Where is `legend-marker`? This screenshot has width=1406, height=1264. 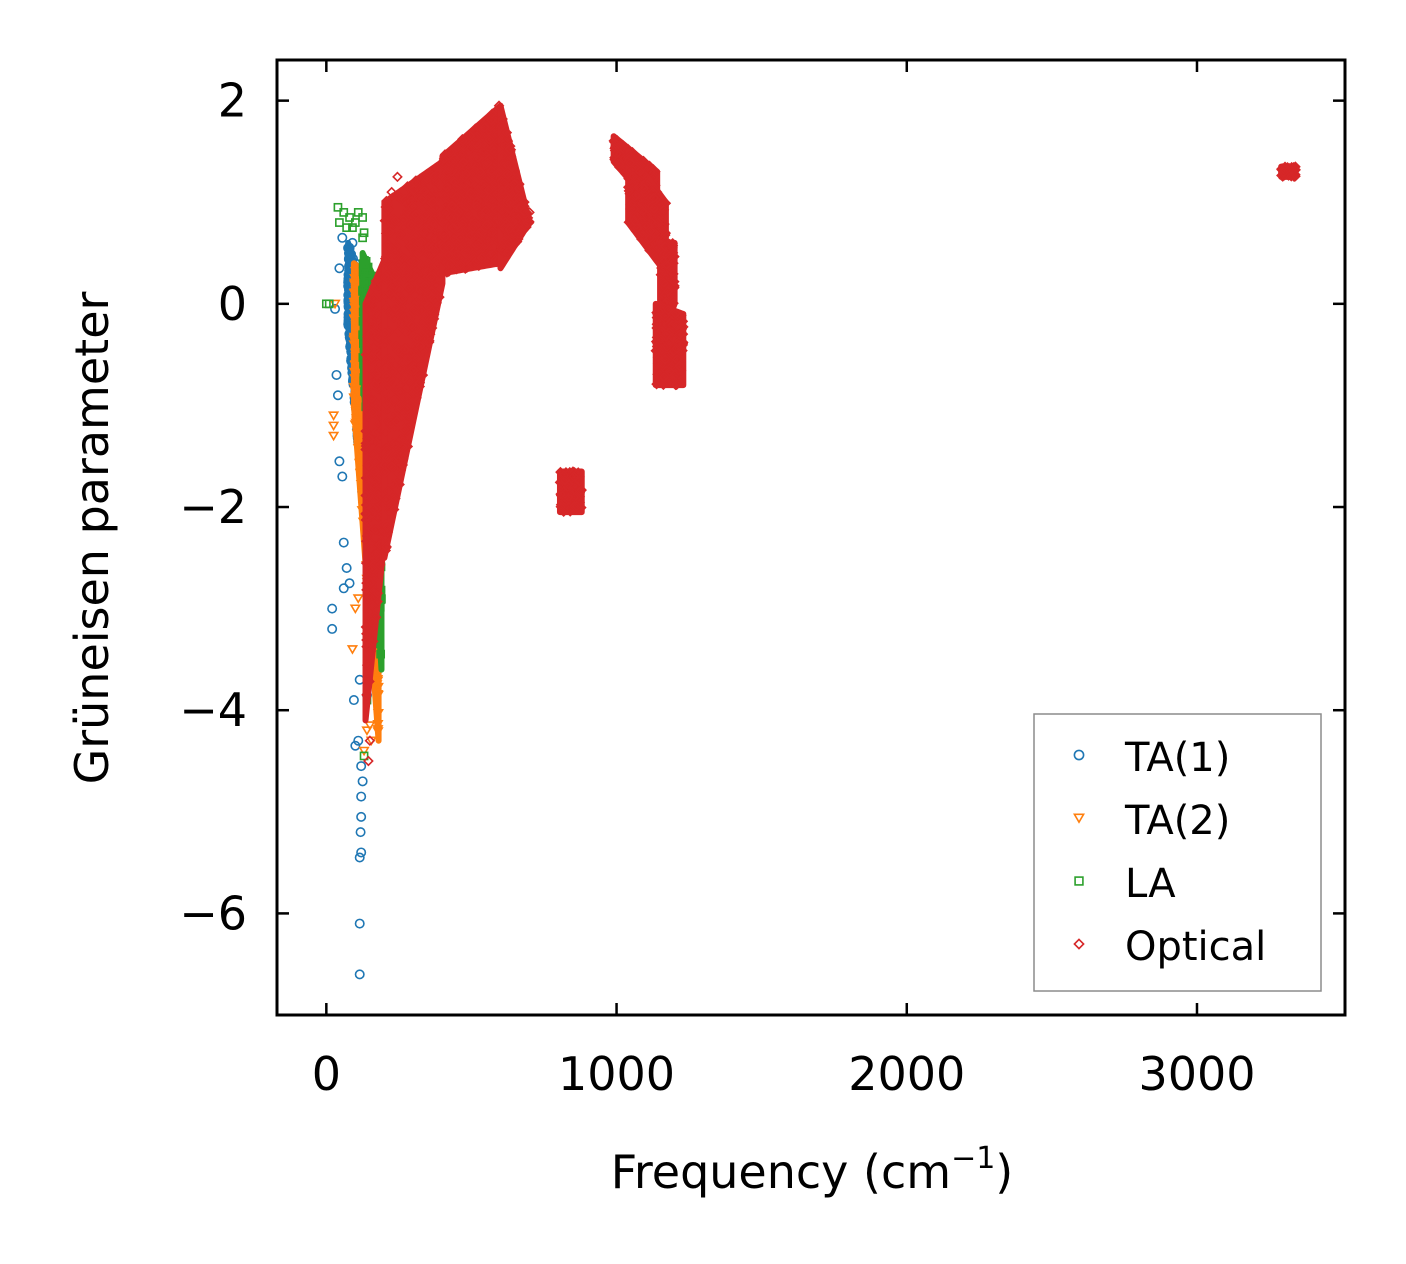
legend-marker is located at coordinates (1079, 944).